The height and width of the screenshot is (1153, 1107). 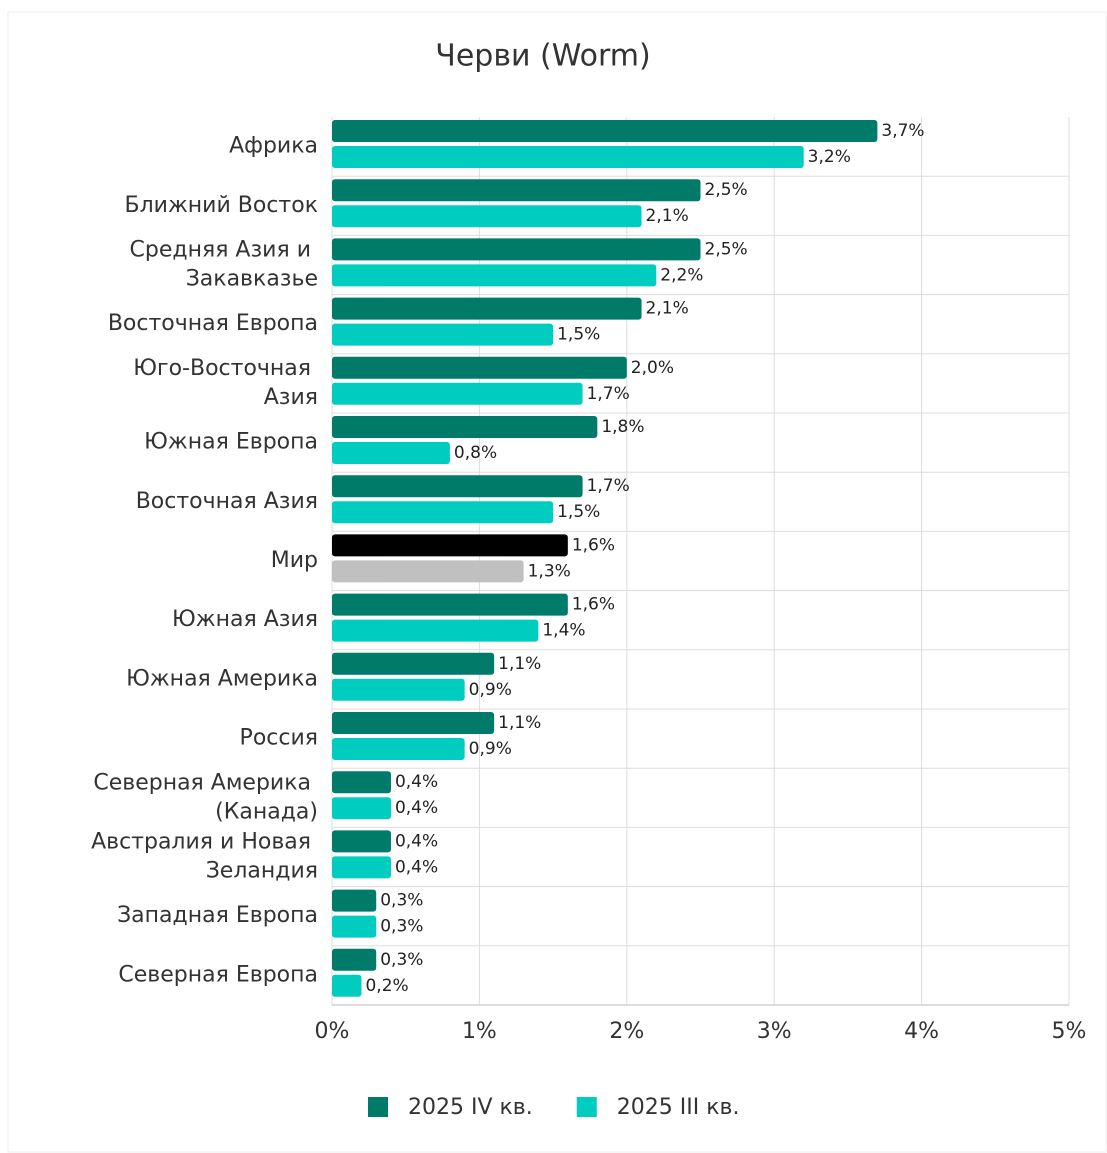 What do you see at coordinates (549, 571) in the screenshot?
I see `value-label: 1,3%` at bounding box center [549, 571].